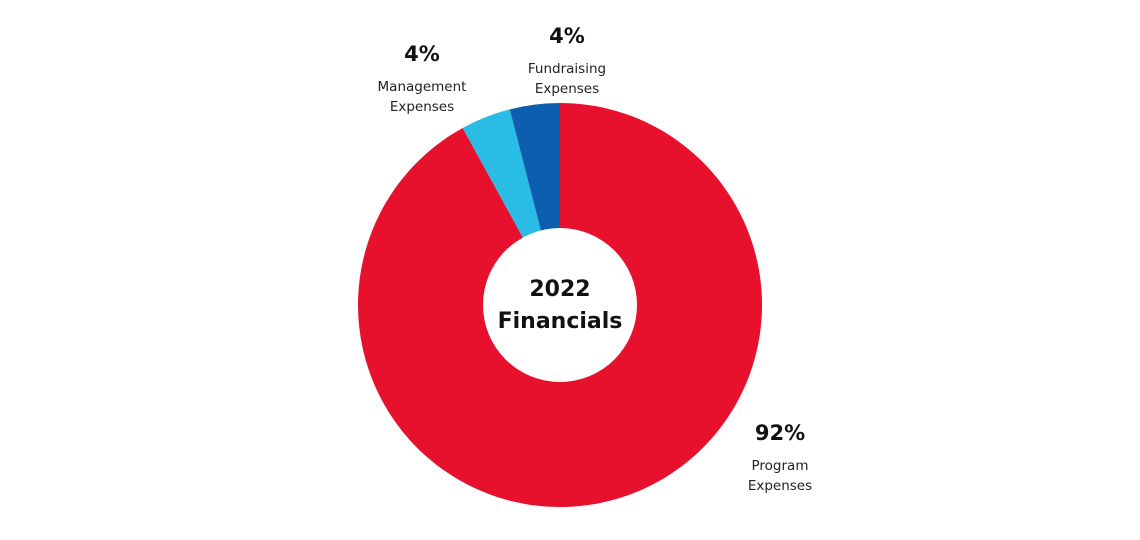  What do you see at coordinates (559, 289) in the screenshot?
I see `center-title-line-1: 2022` at bounding box center [559, 289].